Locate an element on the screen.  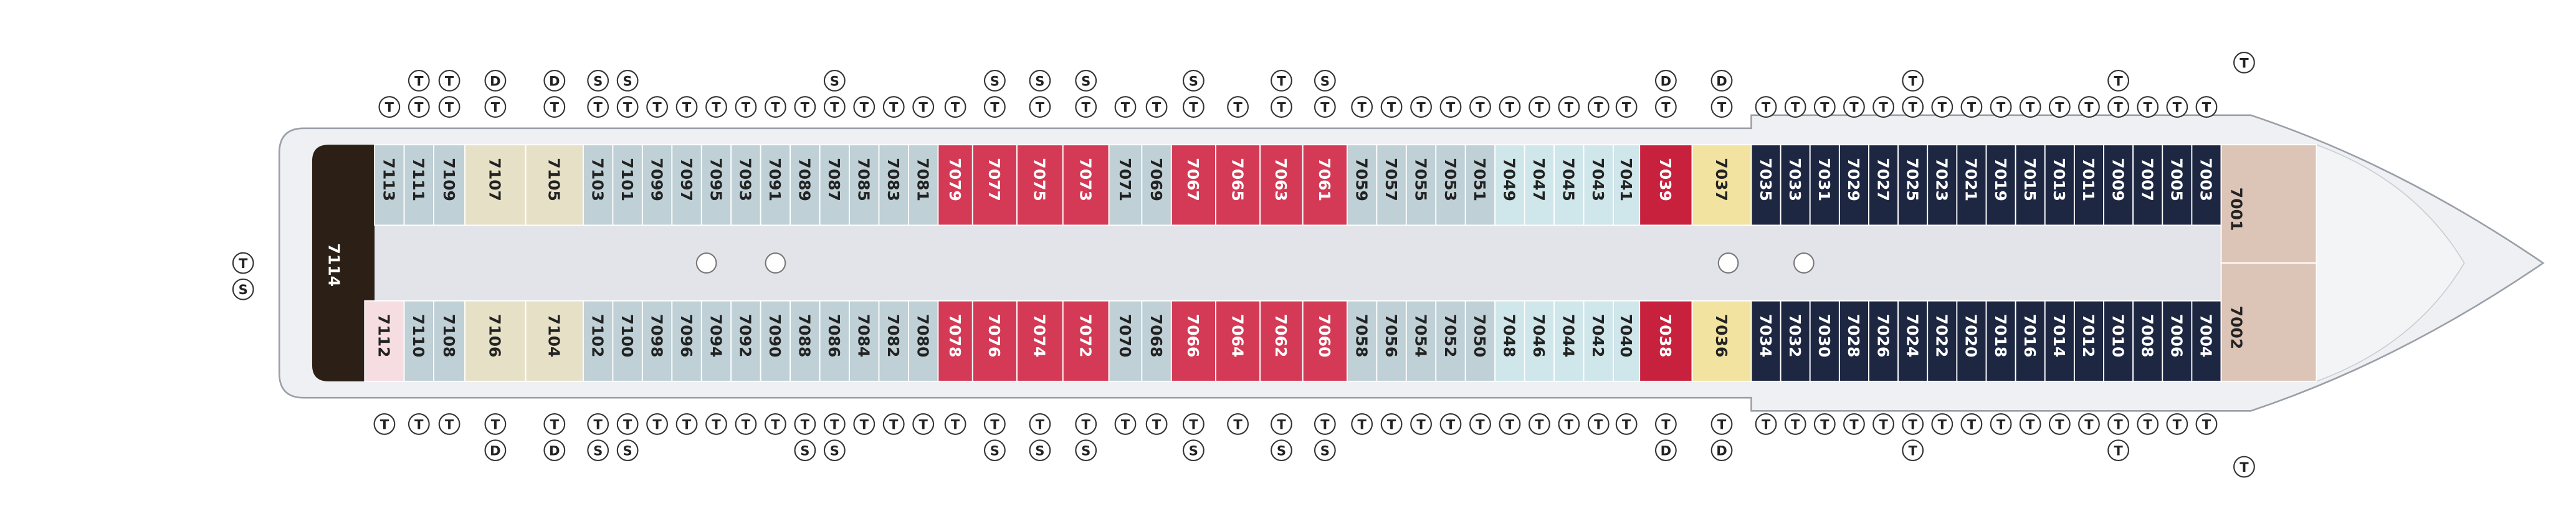
cabin-number: 7050 is located at coordinates (1480, 336).